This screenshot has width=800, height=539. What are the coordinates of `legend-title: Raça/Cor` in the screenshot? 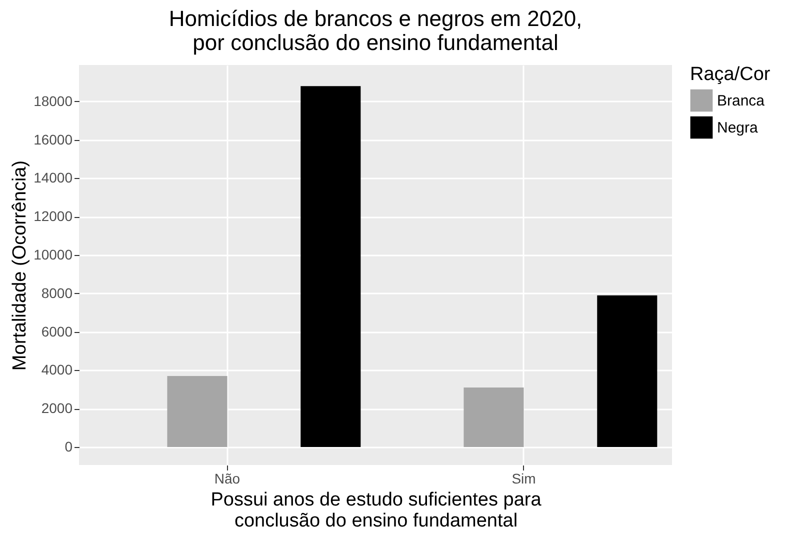 It's located at (730, 74).